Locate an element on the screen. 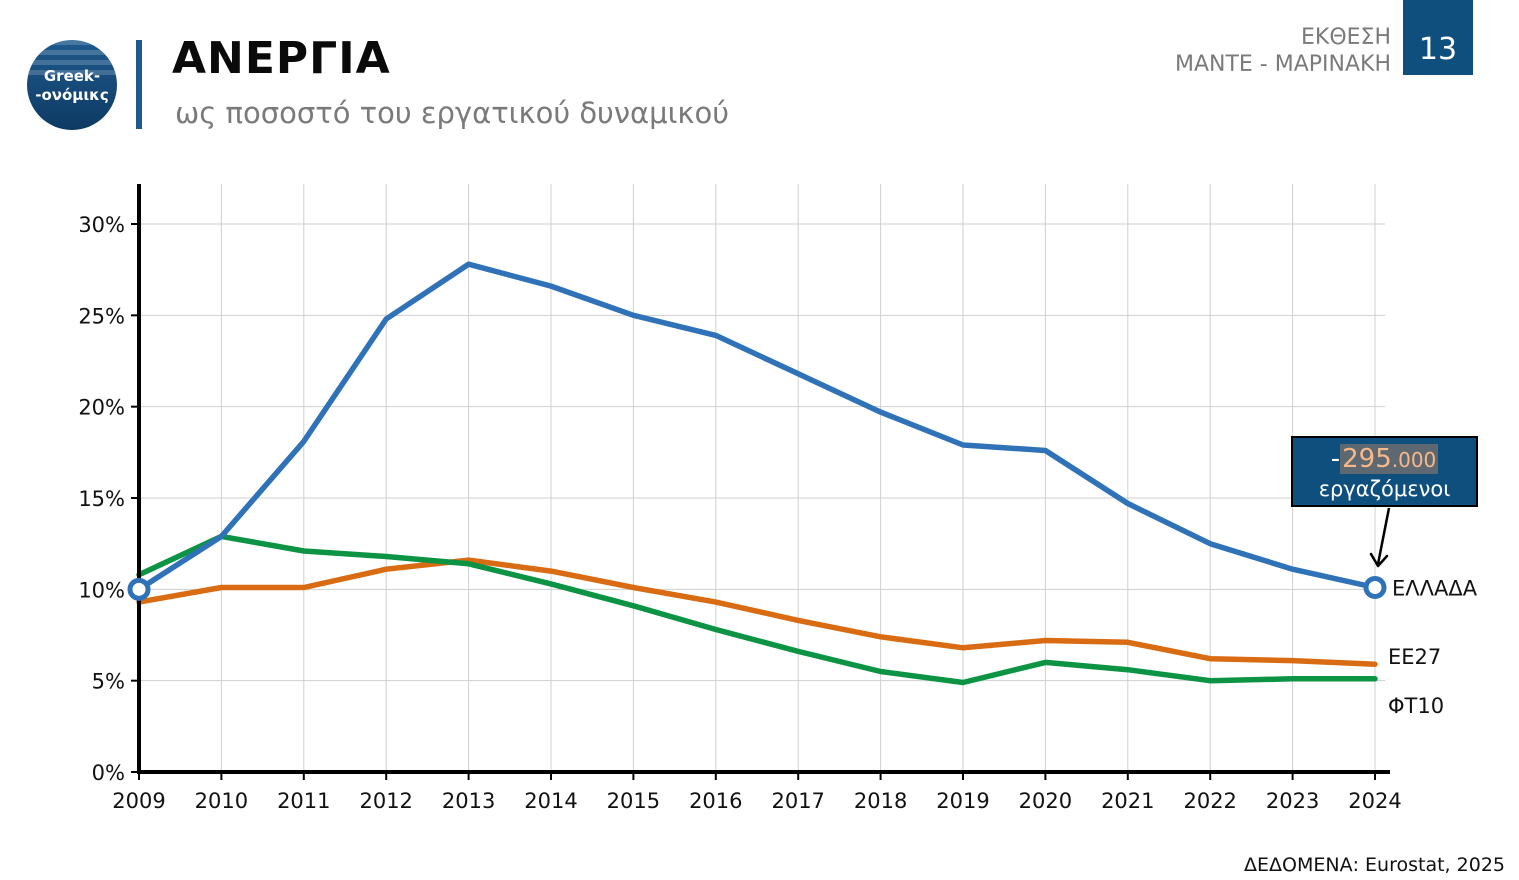 Image resolution: width=1519 pixels, height=880 pixels. flag-stripes-decoration is located at coordinates (72, 60).